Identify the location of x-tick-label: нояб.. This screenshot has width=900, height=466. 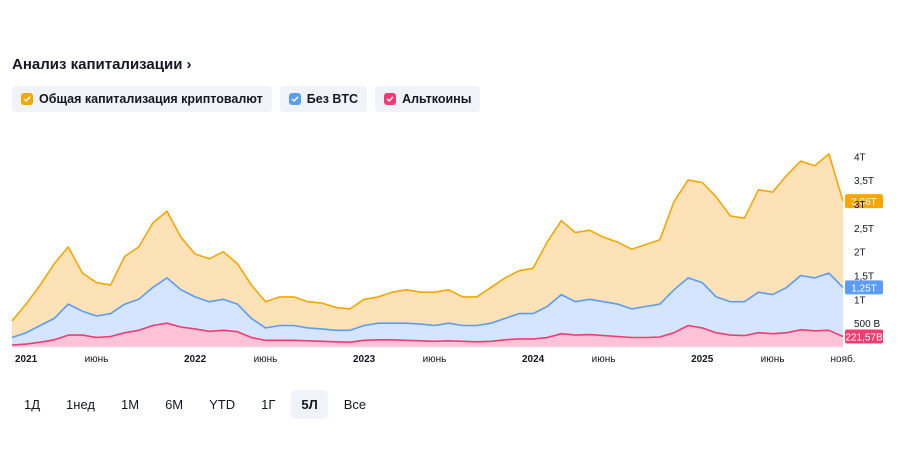
(842, 359).